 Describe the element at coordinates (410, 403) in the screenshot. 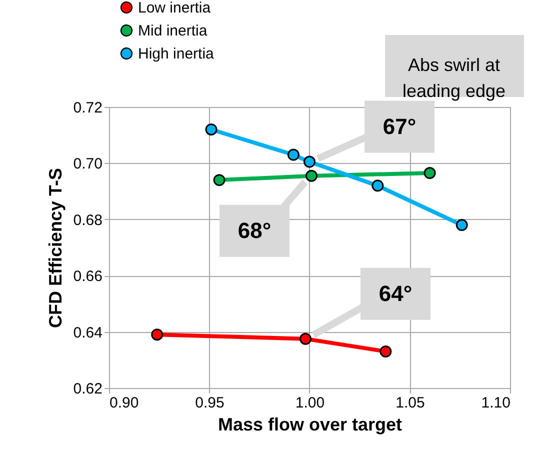

I see `x-tick-label: 1.05` at that location.